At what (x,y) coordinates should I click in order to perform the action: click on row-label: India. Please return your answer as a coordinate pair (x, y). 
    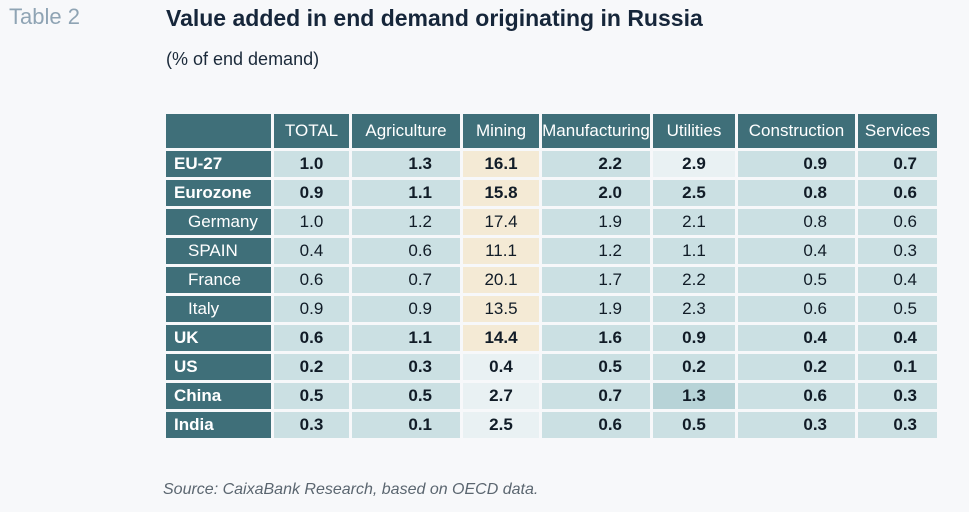
    Looking at the image, I should click on (218, 425).